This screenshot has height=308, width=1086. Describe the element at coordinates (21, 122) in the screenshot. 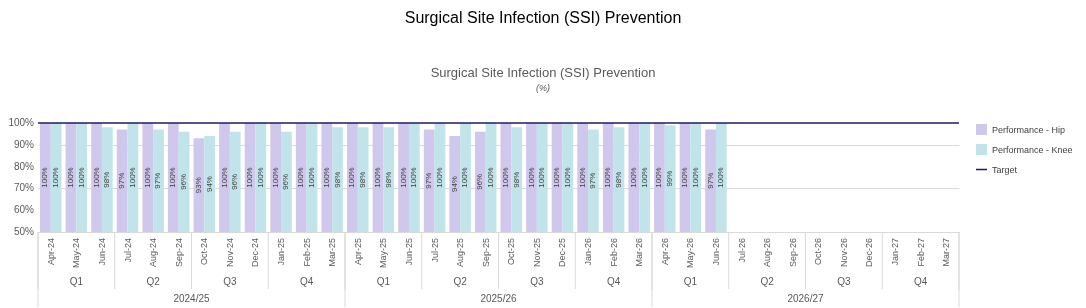

I see `y-tick-label: 100%` at that location.